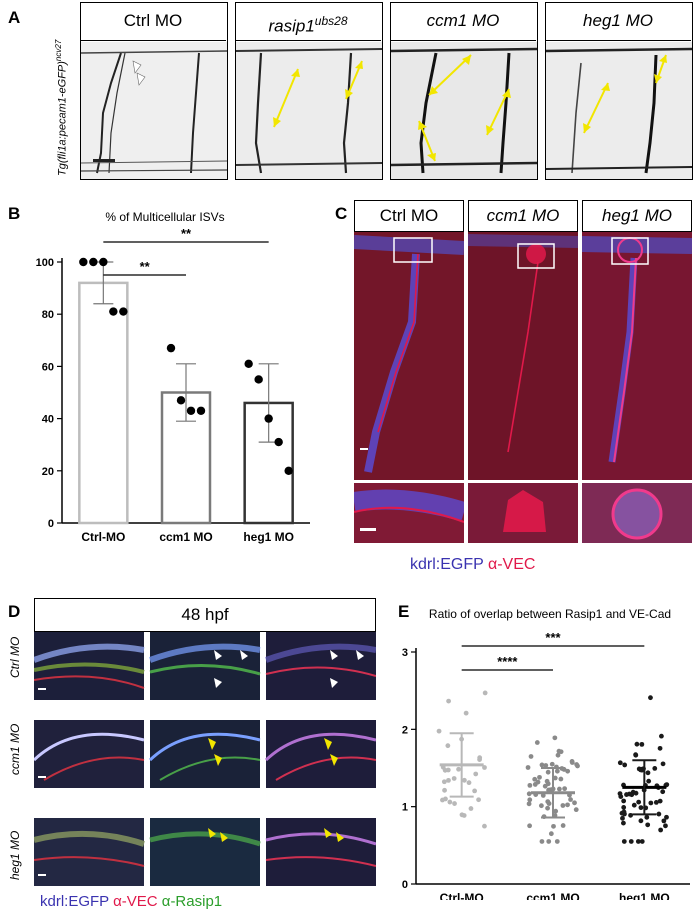  I want to click on panel-d-header: 48 hpf, so click(205, 615).